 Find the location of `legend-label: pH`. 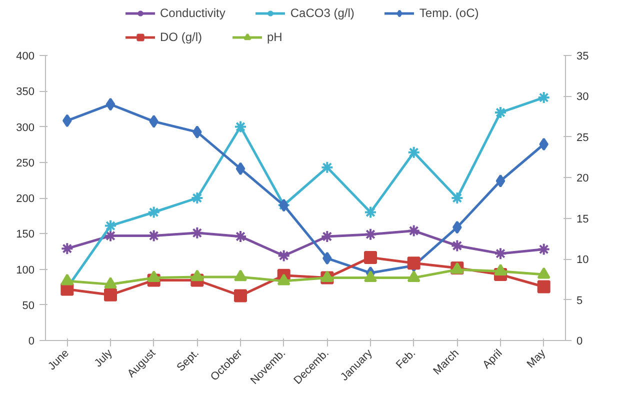

legend-label: pH is located at coordinates (275, 37).